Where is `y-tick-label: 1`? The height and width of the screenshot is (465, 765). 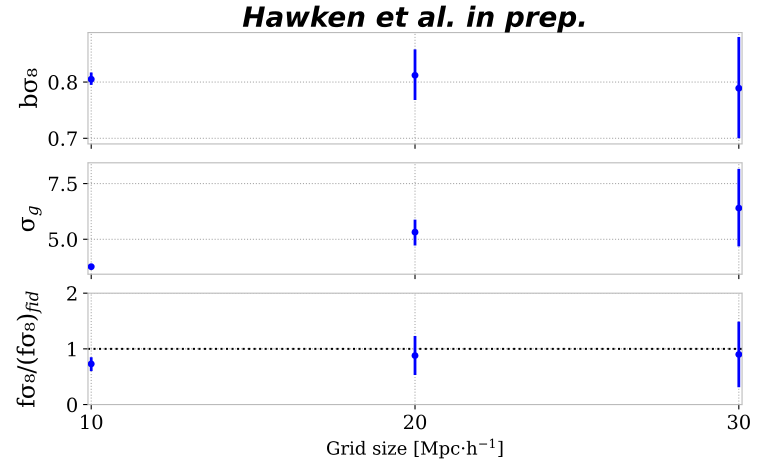 y-tick-label: 1 is located at coordinates (72, 349).